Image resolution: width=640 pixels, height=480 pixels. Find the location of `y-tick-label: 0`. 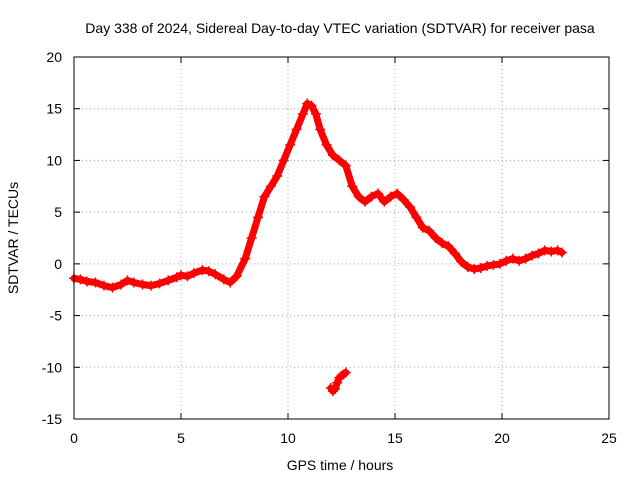

y-tick-label: 0 is located at coordinates (58, 264).